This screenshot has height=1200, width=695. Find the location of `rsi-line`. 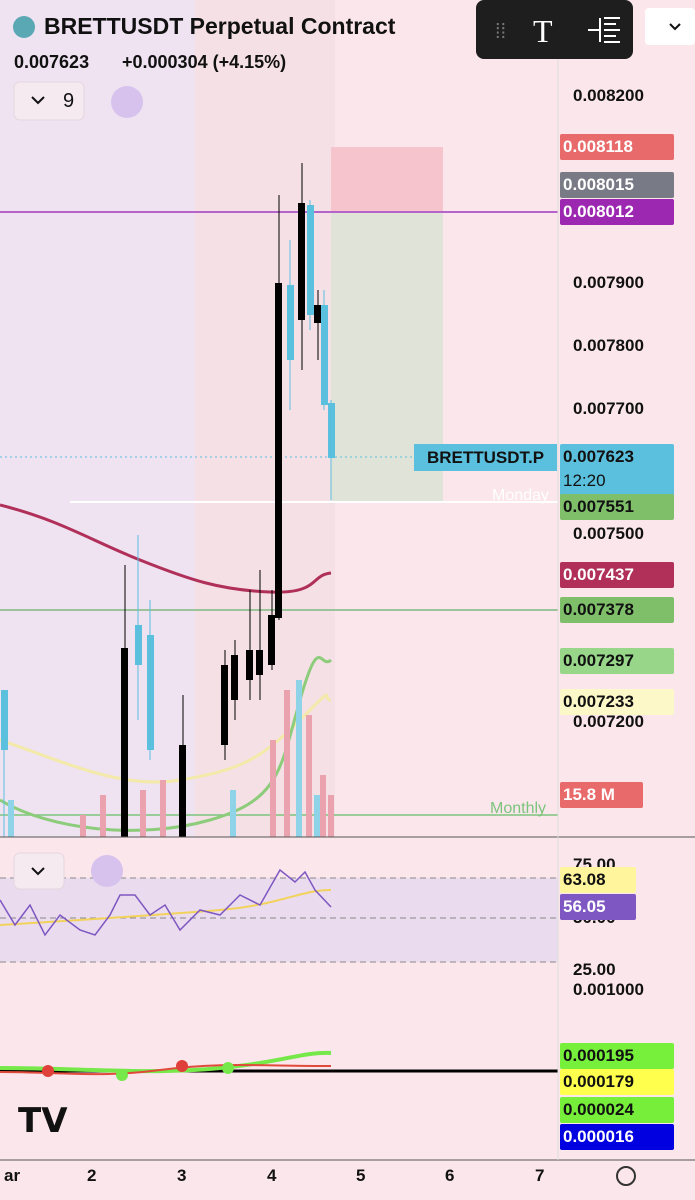

rsi-line is located at coordinates (166, 902).